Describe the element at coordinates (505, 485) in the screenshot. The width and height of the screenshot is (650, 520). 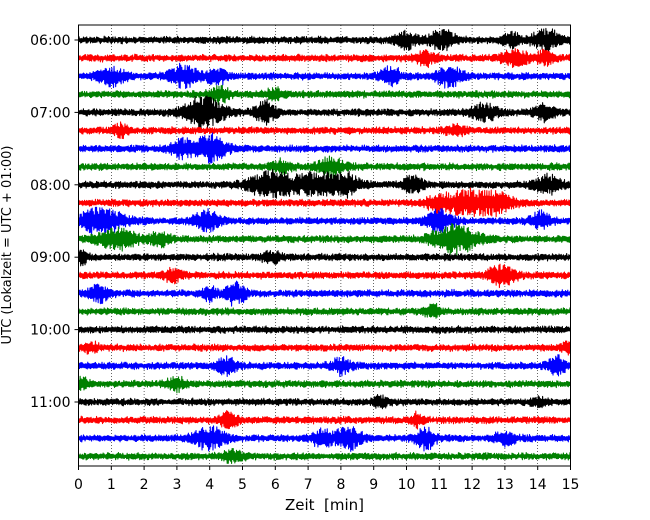
I see `x-tick-label: 13` at that location.